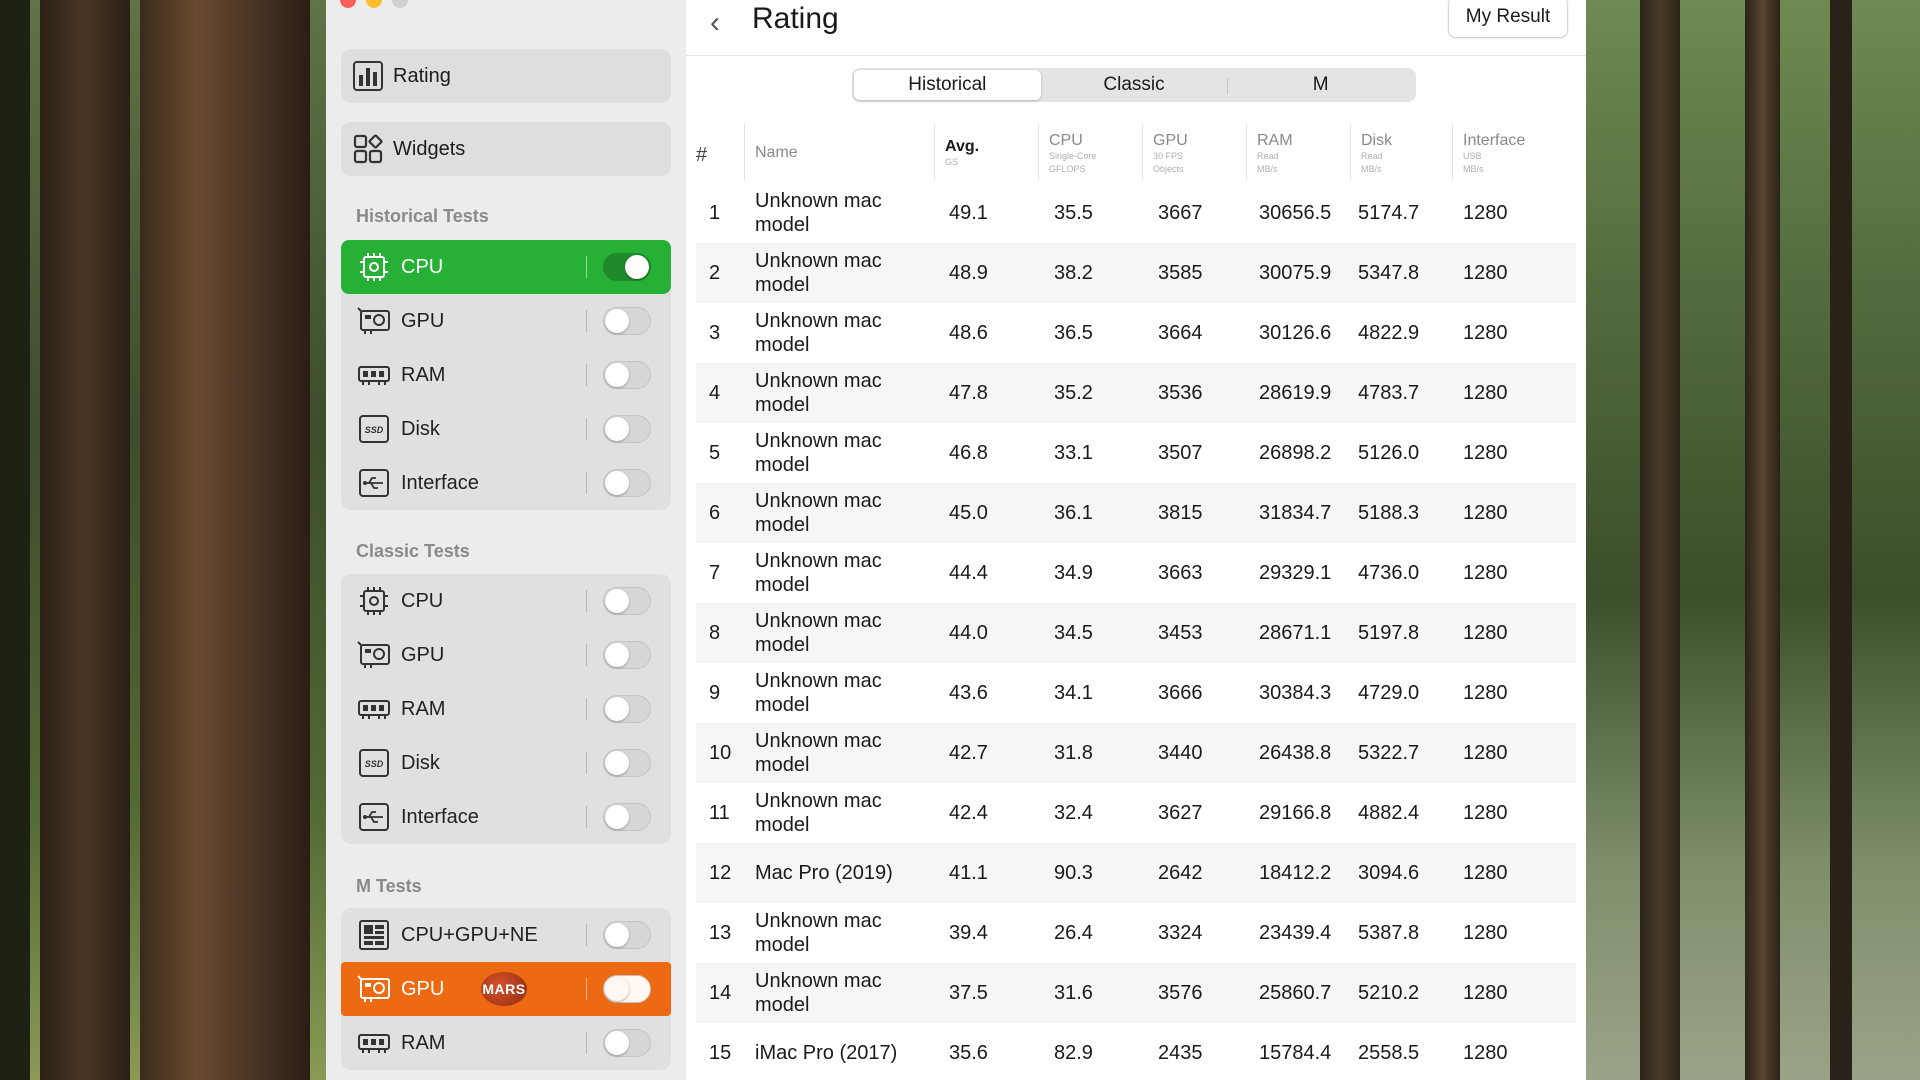  I want to click on window-controls, so click(374, 4).